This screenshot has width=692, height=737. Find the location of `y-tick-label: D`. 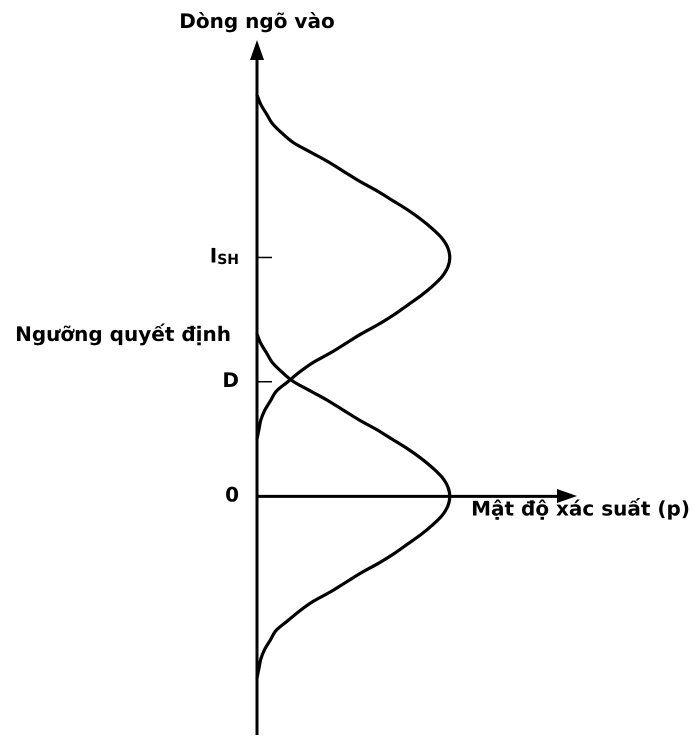

y-tick-label: D is located at coordinates (231, 380).